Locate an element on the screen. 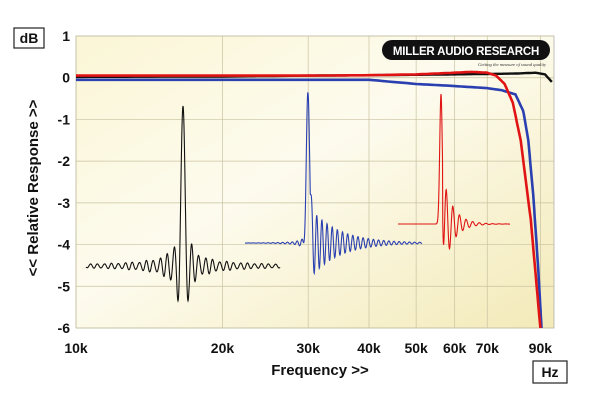  y-tick-label-1: 0 is located at coordinates (66, 78).